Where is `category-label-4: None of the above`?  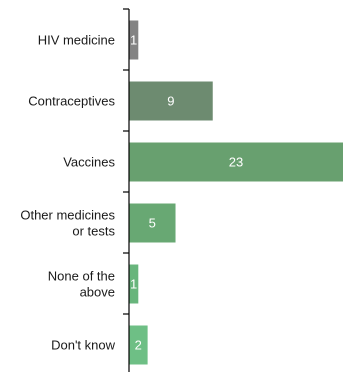
category-label-4: None of the above is located at coordinates (81, 284).